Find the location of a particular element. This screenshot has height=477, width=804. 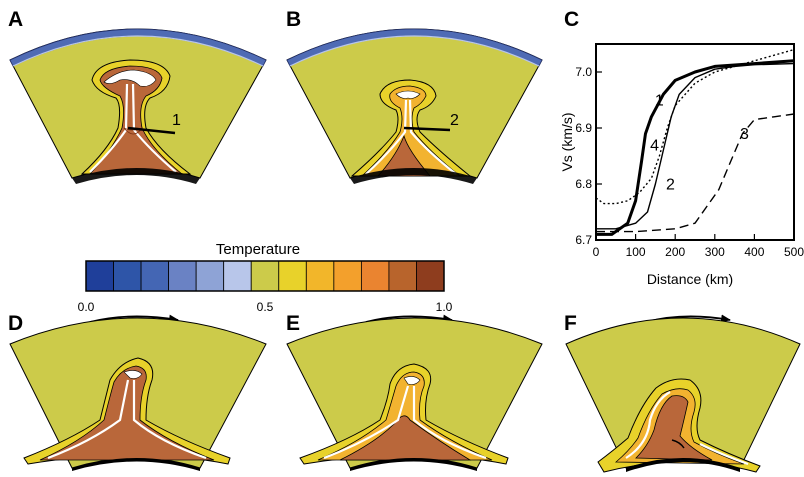

panel-f: F is located at coordinates (682, 392).